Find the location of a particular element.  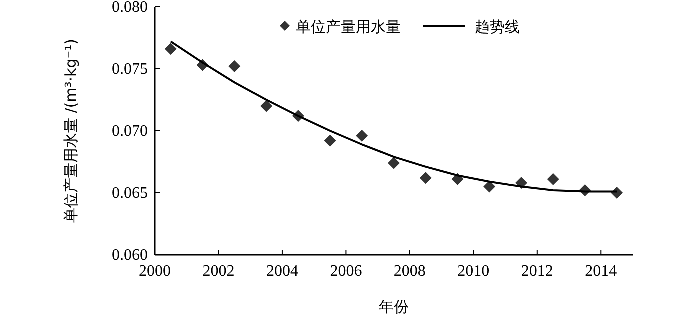

x-tick-label: 2012 is located at coordinates (537, 271).